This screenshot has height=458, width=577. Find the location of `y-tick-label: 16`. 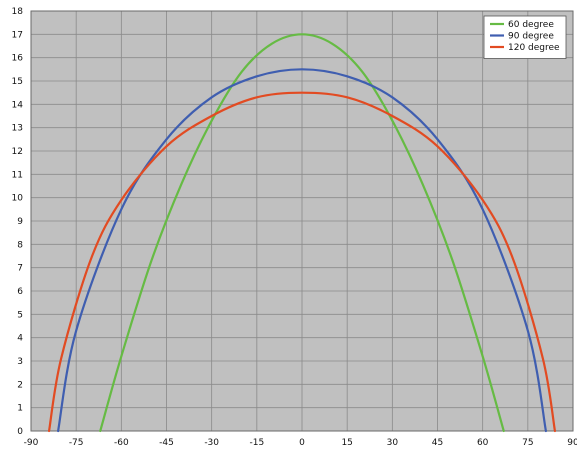

y-tick-label: 16 is located at coordinates (18, 59).